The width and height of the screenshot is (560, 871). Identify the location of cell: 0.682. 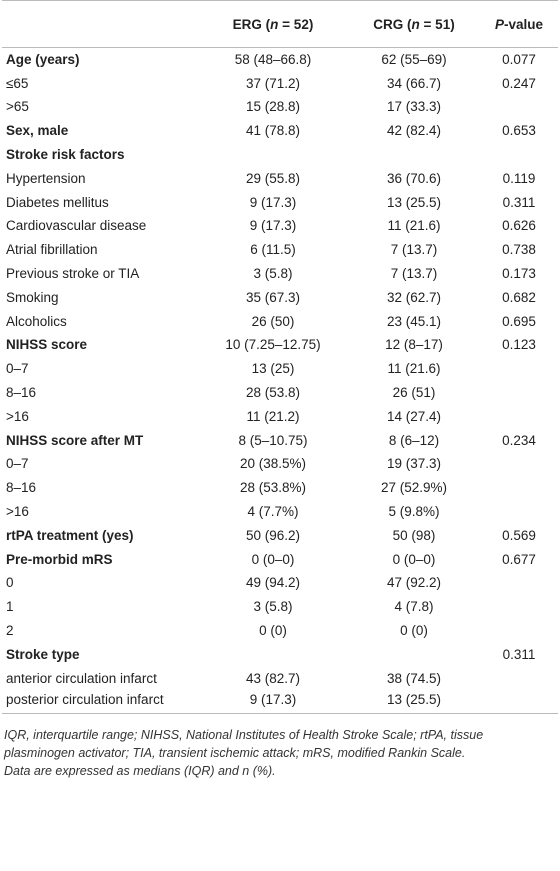
(519, 297).